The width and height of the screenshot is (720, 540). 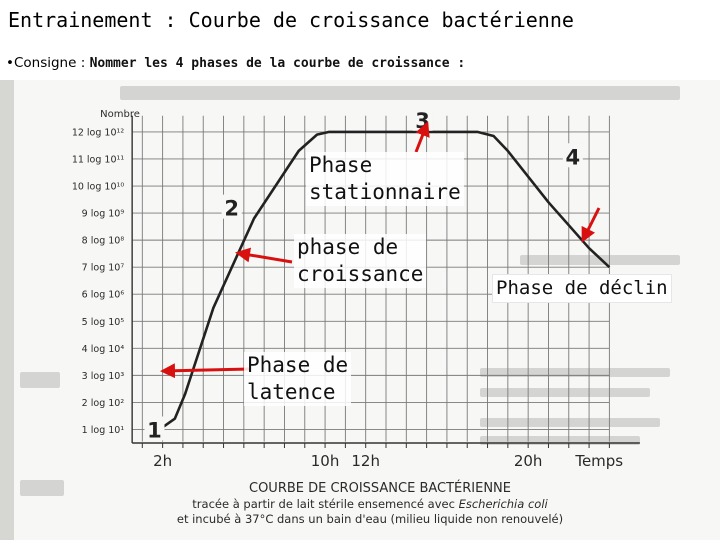 What do you see at coordinates (103, 268) in the screenshot?
I see `y-tick-label: 7 log 10⁷` at bounding box center [103, 268].